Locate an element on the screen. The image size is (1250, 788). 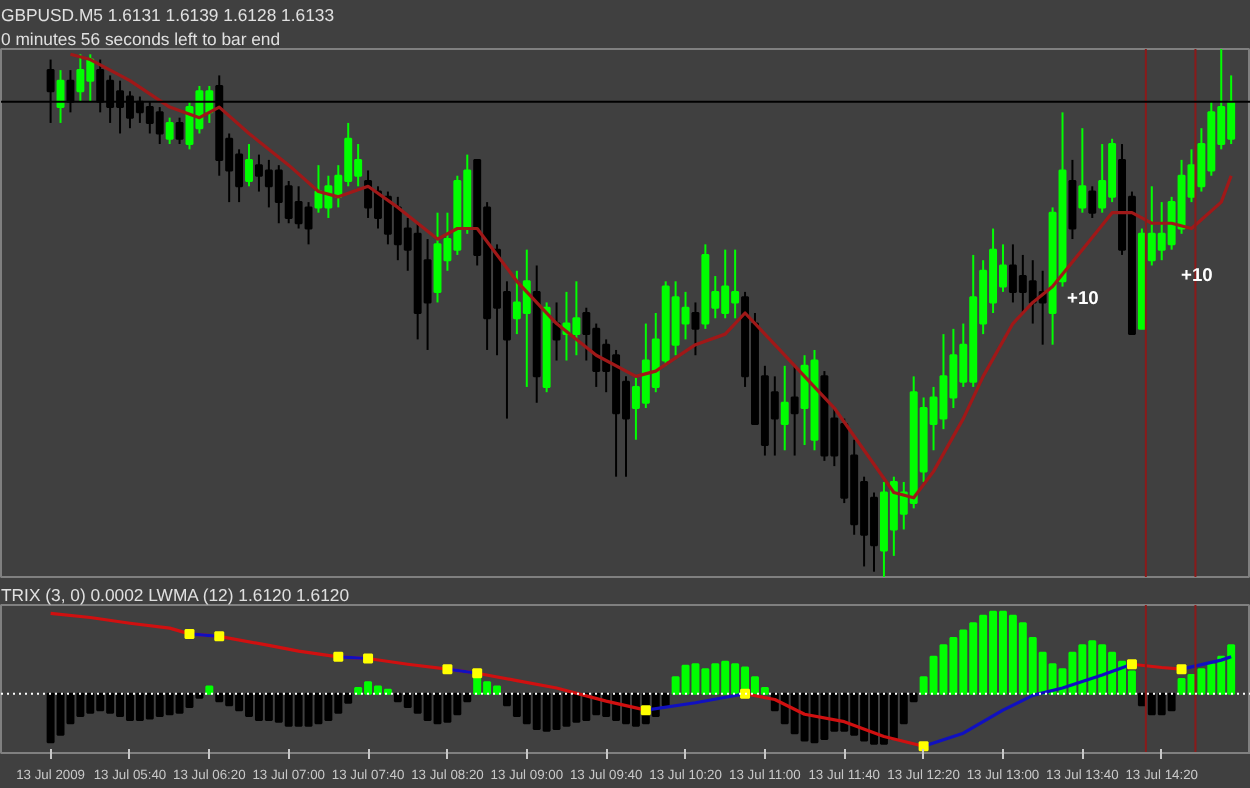
chart-title: GBPUSD.M5 1.6131 1.6139 1.6128 1.6133 is located at coordinates (168, 15).